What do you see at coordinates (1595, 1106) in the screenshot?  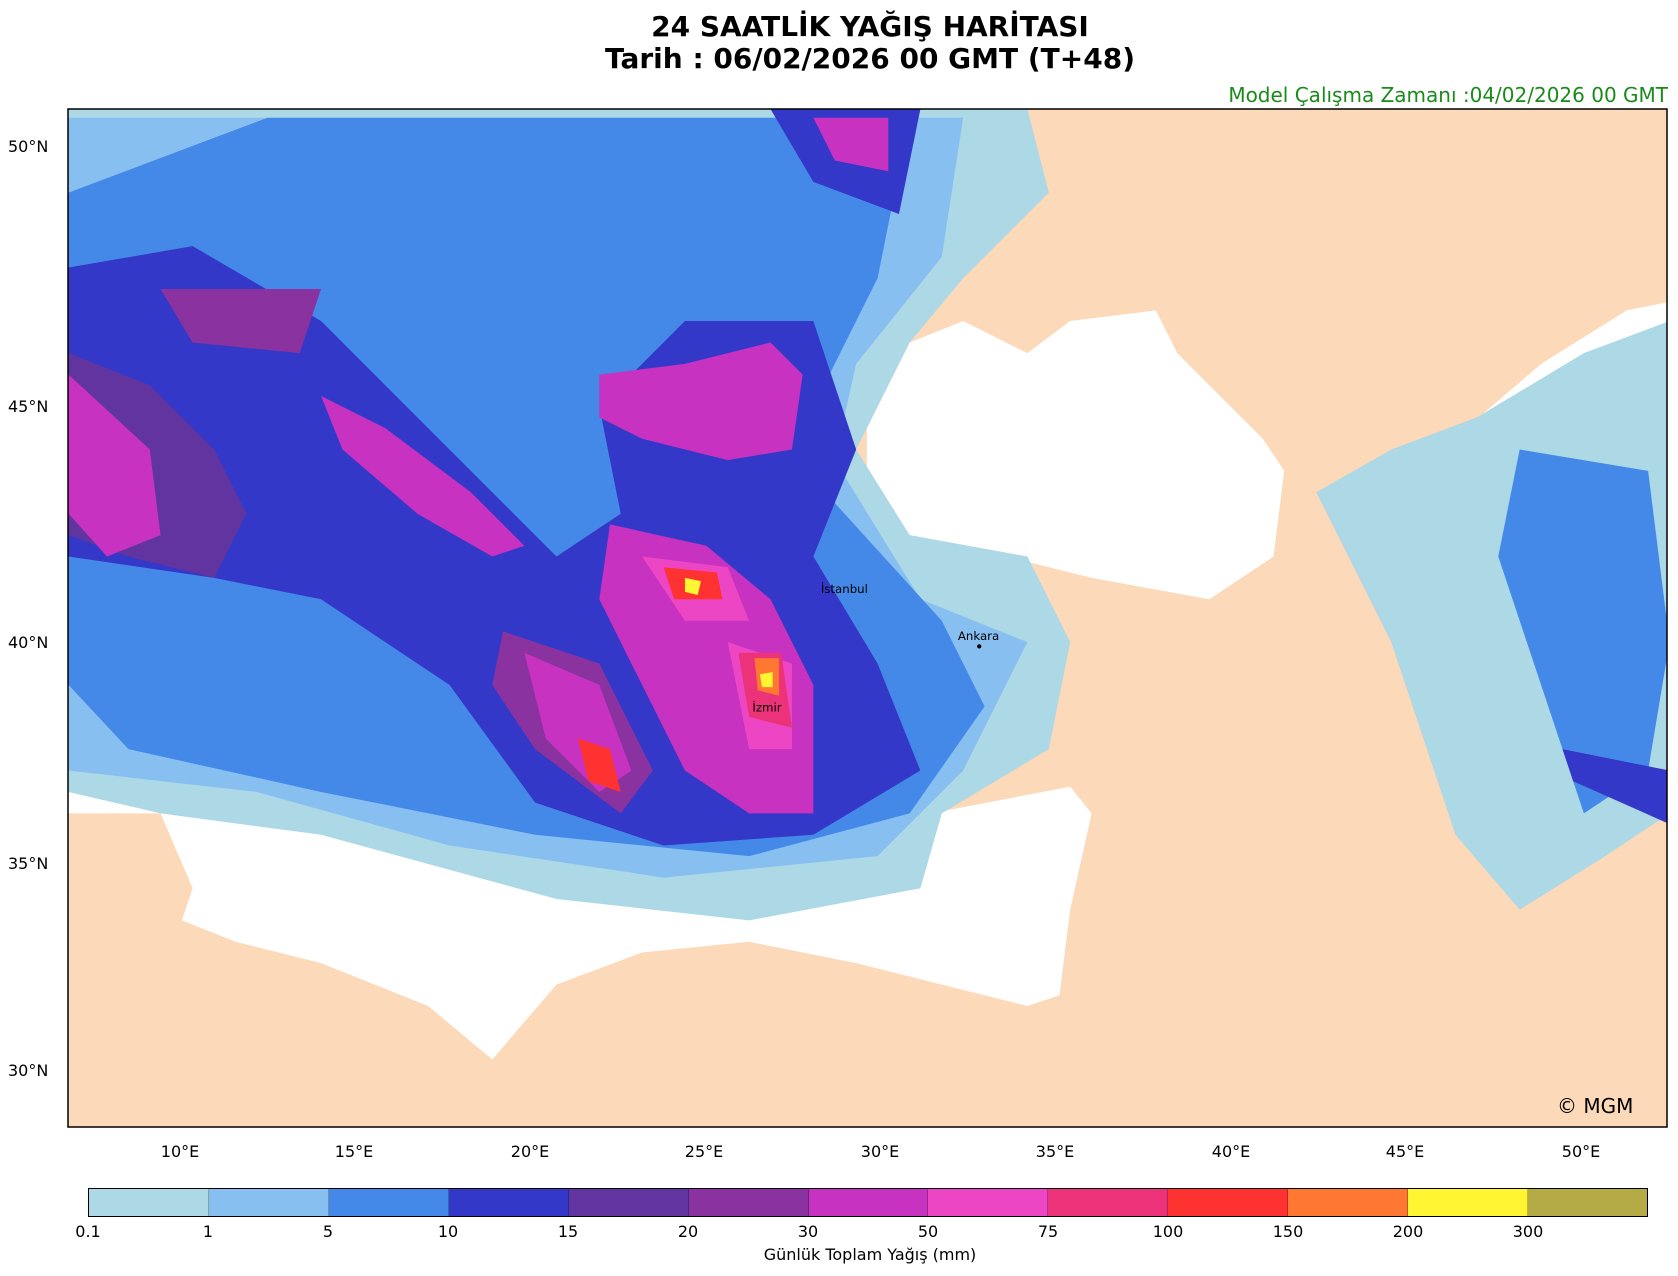 I see `copyright: © MGM` at bounding box center [1595, 1106].